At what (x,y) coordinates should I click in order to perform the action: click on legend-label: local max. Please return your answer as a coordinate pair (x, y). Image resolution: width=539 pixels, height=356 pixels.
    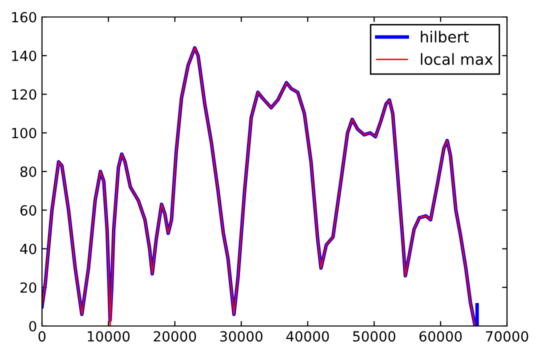
    Looking at the image, I should click on (456, 59).